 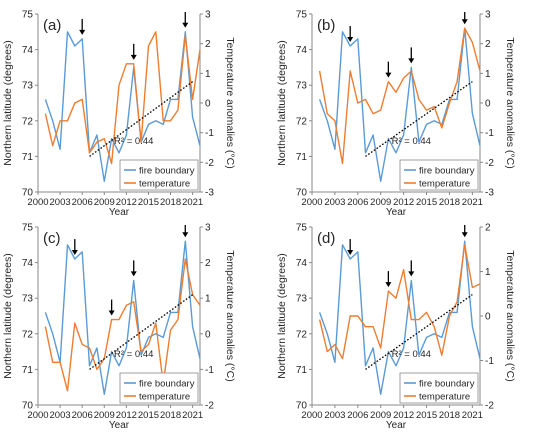 I want to click on panel-label: (a), so click(x=52, y=25).